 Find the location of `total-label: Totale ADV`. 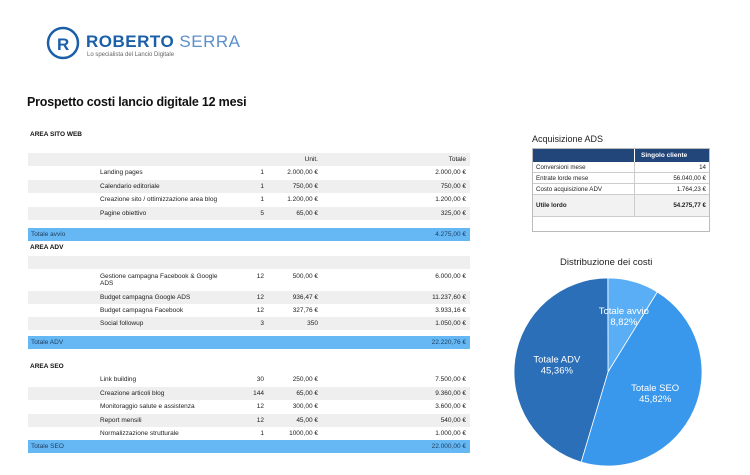

total-label: Totale ADV is located at coordinates (47, 342).